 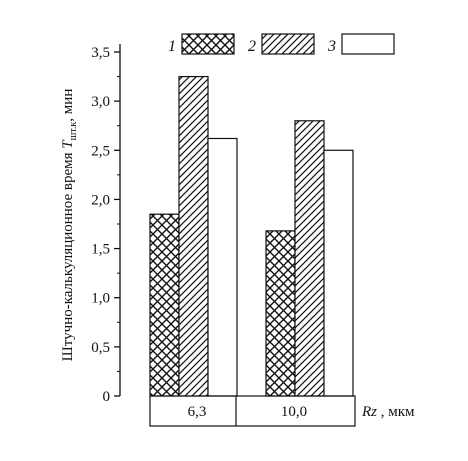 I want to click on y-axis-label-suffix: , мин, so click(x=68, y=105).